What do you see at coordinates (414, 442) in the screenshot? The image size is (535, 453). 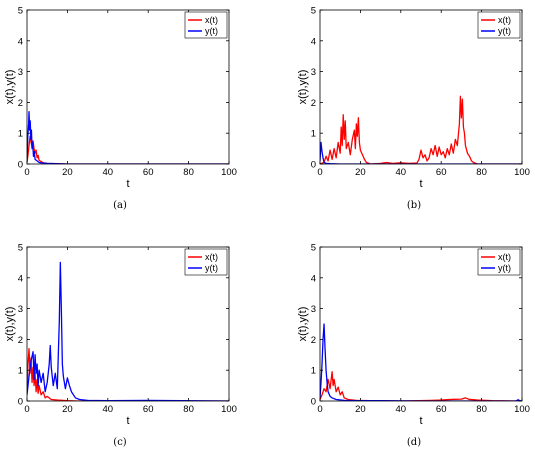 I see `subfigure-caption: (d)` at bounding box center [414, 442].